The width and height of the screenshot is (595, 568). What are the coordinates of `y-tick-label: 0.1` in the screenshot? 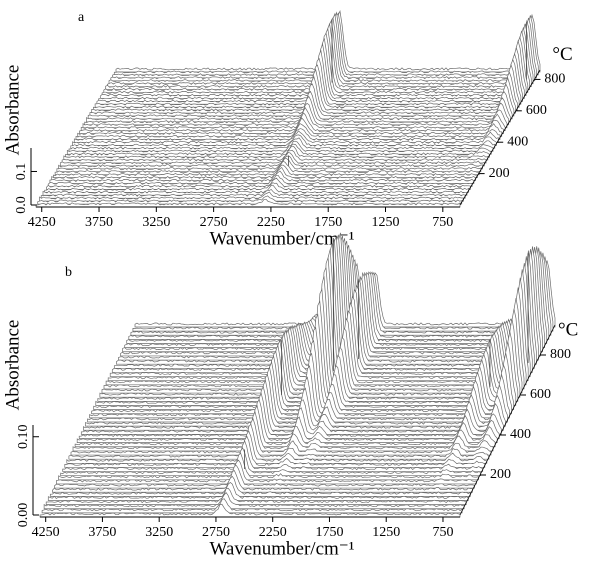 It's located at (21, 172).